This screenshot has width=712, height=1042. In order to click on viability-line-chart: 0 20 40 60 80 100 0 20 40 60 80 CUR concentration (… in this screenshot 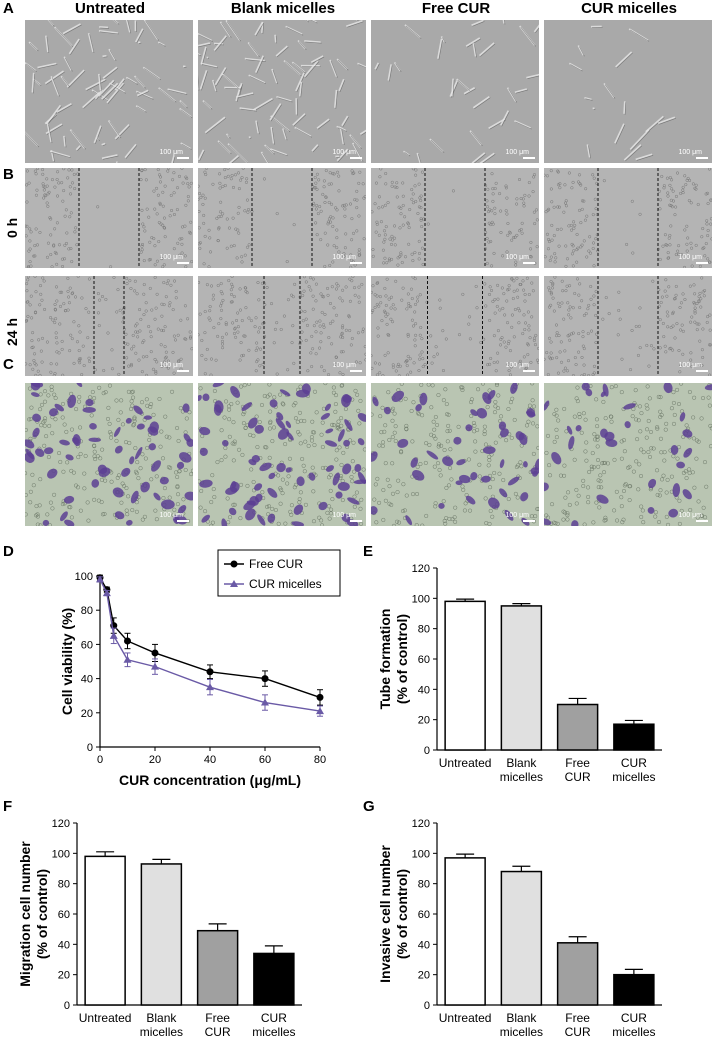, I will do `click(200, 668)`.